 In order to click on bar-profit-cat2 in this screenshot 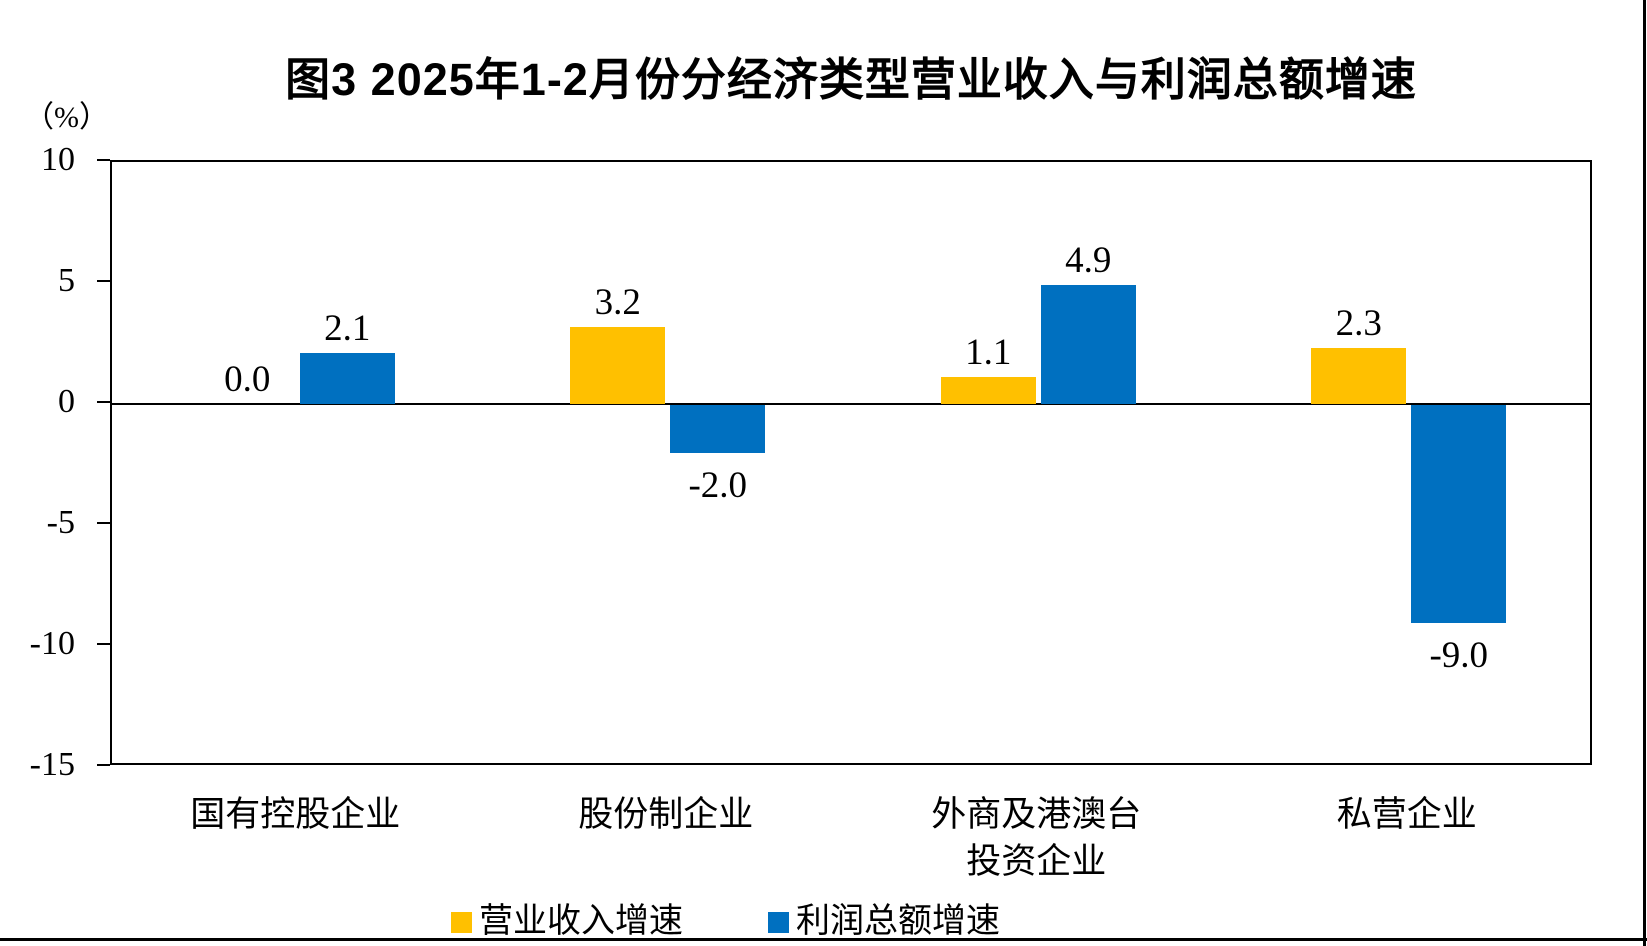, I will do `click(718, 429)`.